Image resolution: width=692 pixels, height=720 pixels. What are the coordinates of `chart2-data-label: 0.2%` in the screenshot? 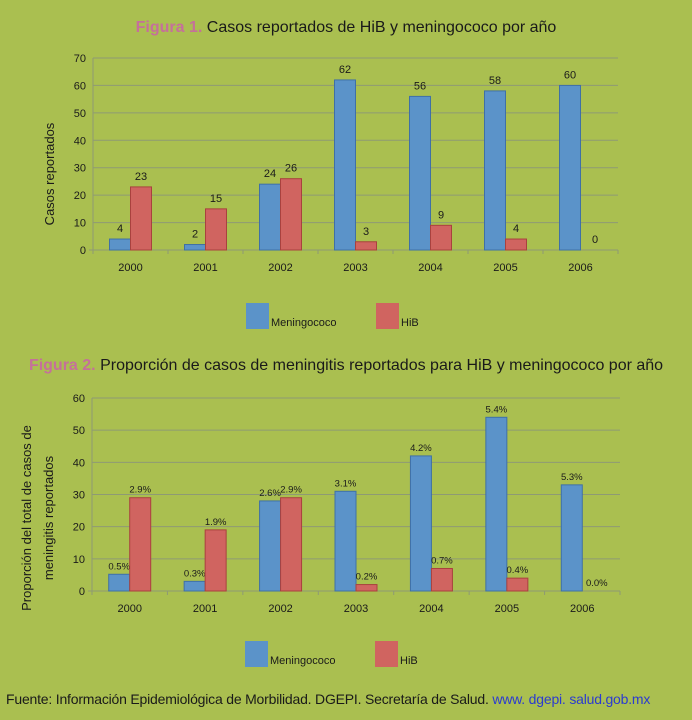 It's located at (367, 577).